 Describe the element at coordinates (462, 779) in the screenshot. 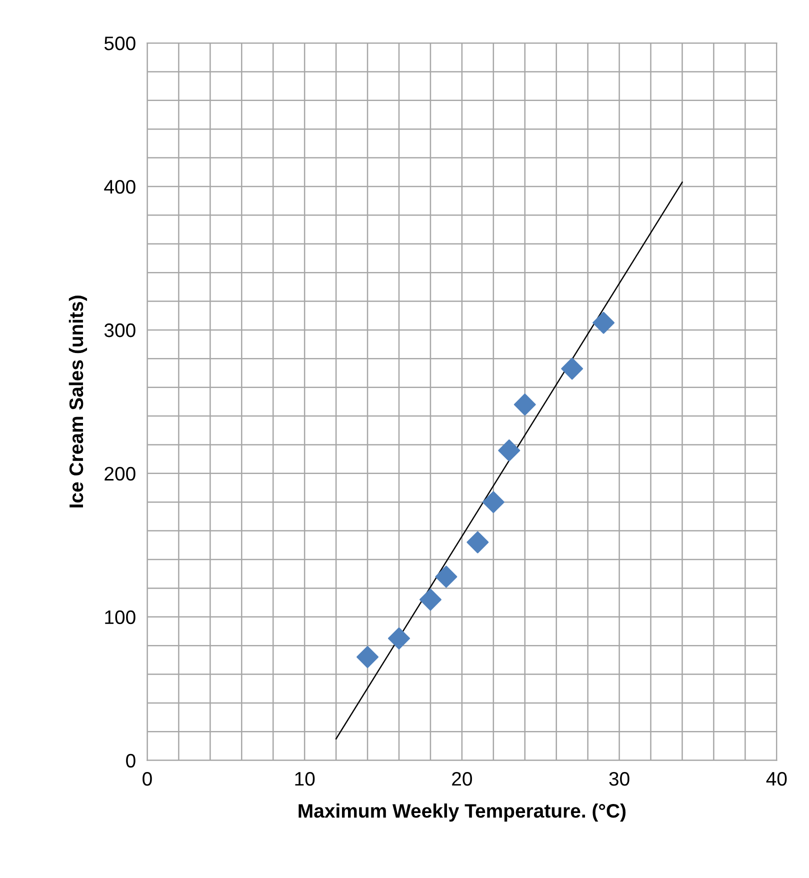

I see `x-tick-label: 20` at that location.